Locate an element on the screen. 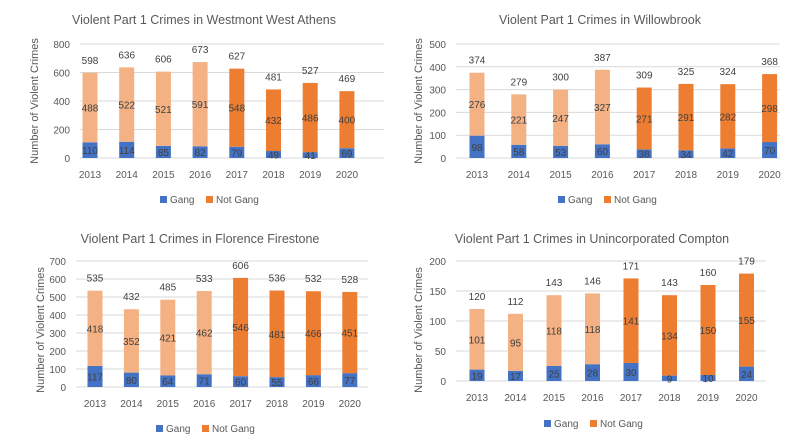 The width and height of the screenshot is (792, 446). data-label-gang: 117 is located at coordinates (95, 377).